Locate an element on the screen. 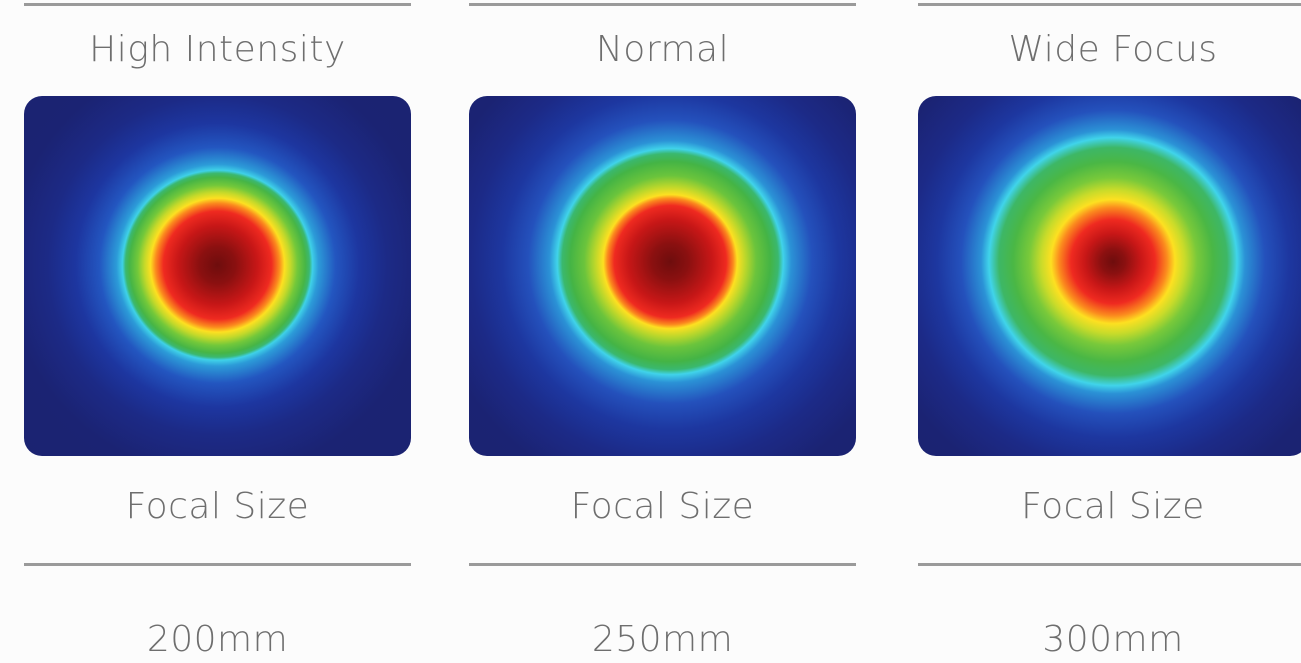 This screenshot has width=1301, height=663. mode-title: High Intensity is located at coordinates (217, 49).